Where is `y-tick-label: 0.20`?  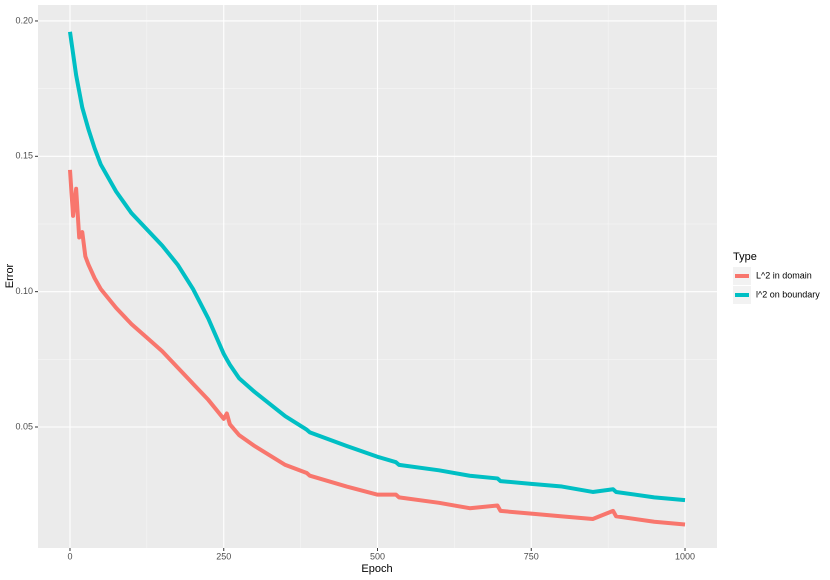 y-tick-label: 0.20 is located at coordinates (24, 20).